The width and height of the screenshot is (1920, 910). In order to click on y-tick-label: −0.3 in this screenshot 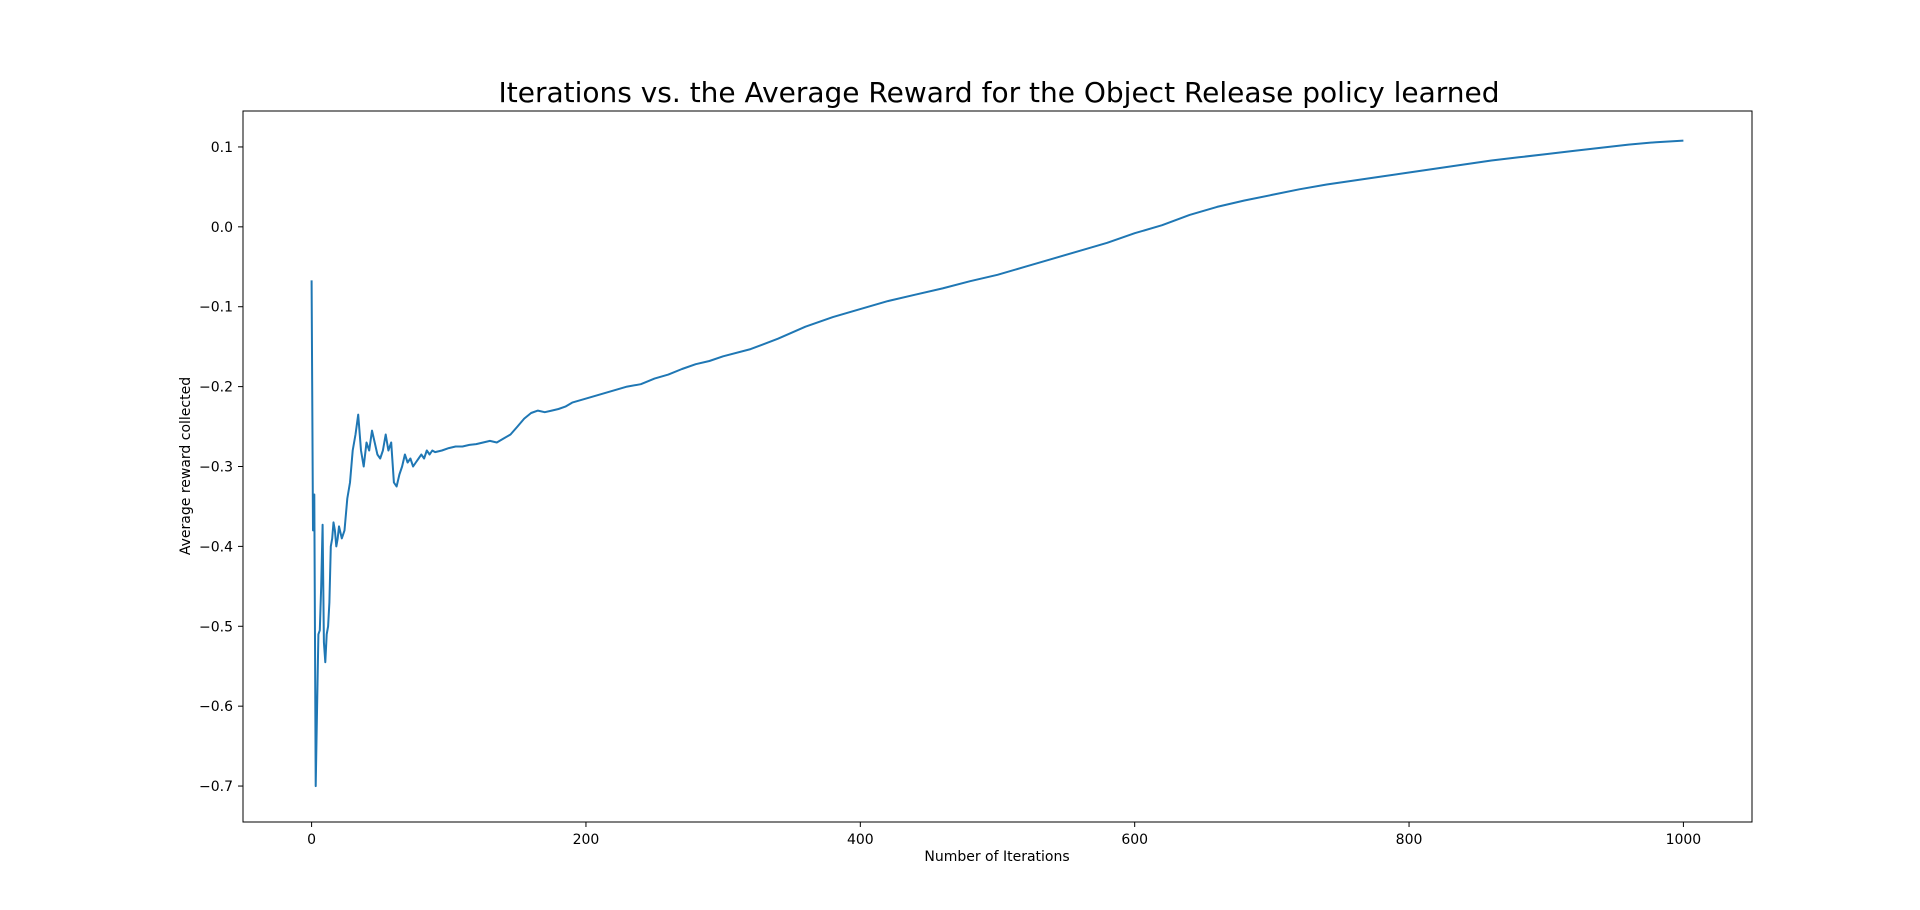, I will do `click(216, 468)`.